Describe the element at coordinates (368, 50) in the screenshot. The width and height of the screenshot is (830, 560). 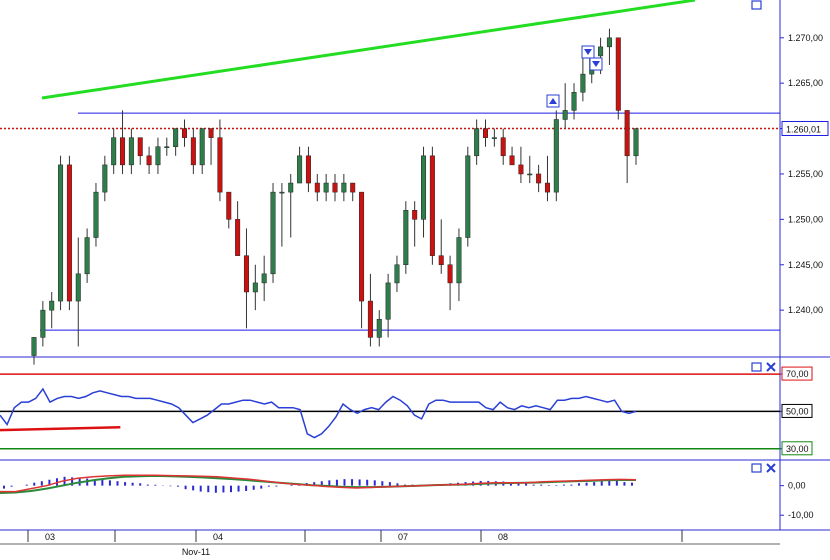
I see `trend-line` at that location.